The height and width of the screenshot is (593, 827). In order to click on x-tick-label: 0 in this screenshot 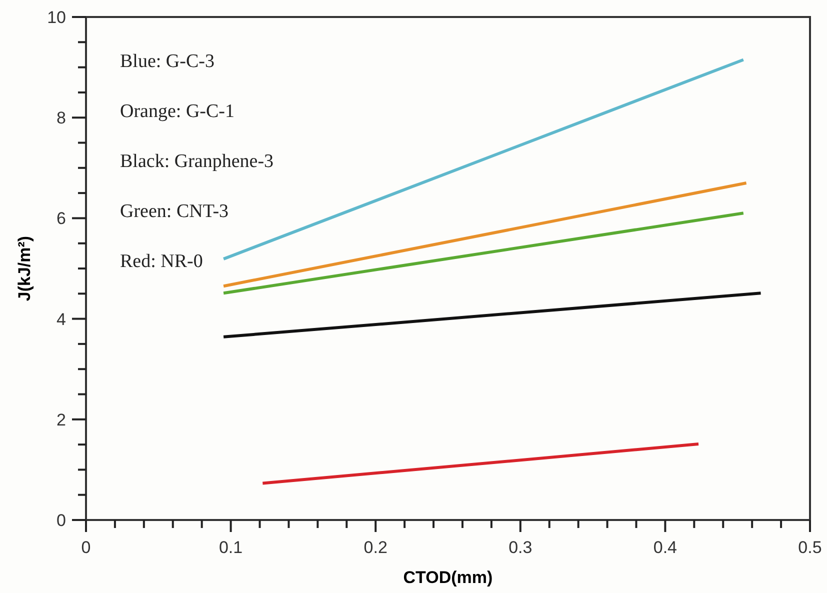, I will do `click(86, 547)`.